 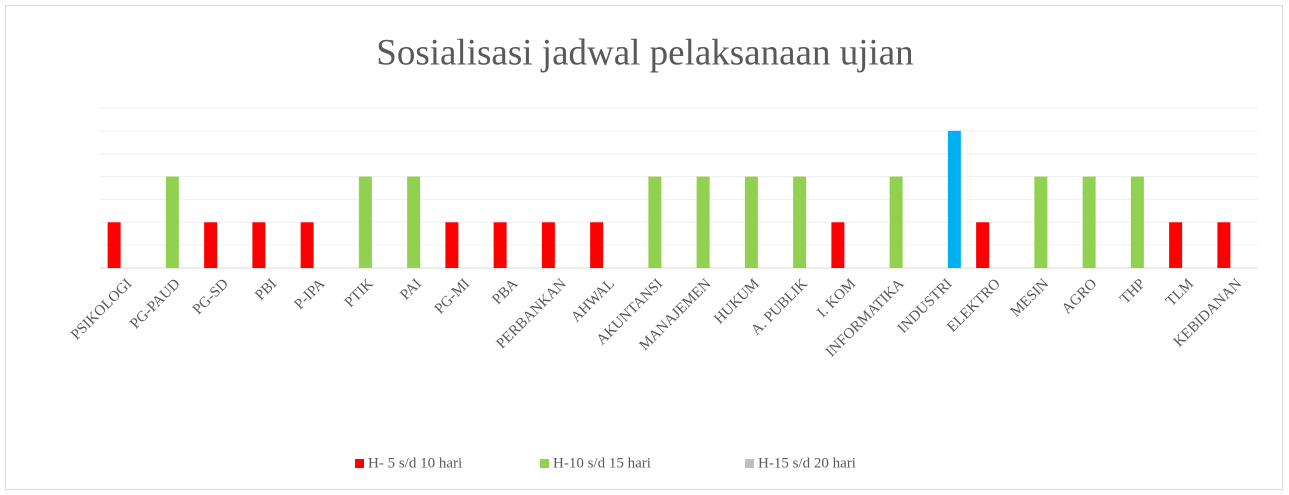 What do you see at coordinates (807, 463) in the screenshot?
I see `legend-label: H-15 s/d 20 hari` at bounding box center [807, 463].